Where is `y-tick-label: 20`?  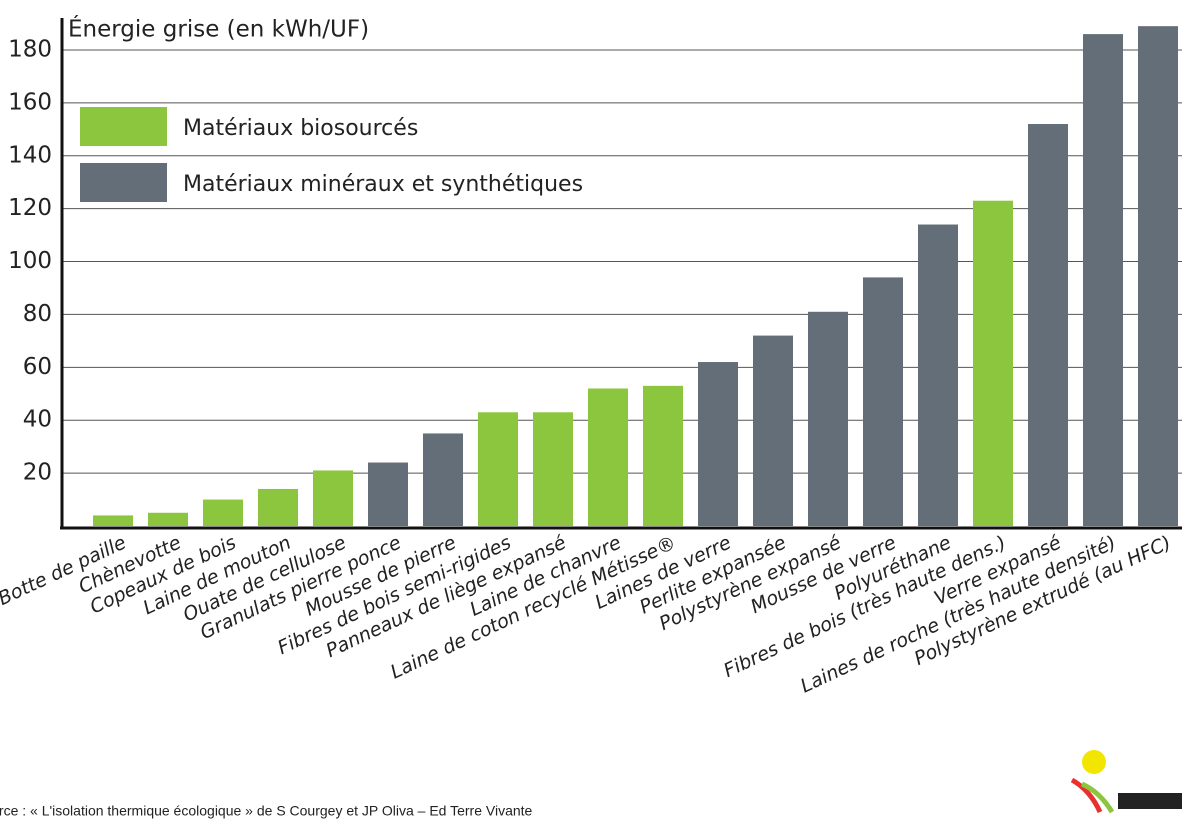
y-tick-label: 20 is located at coordinates (37, 473).